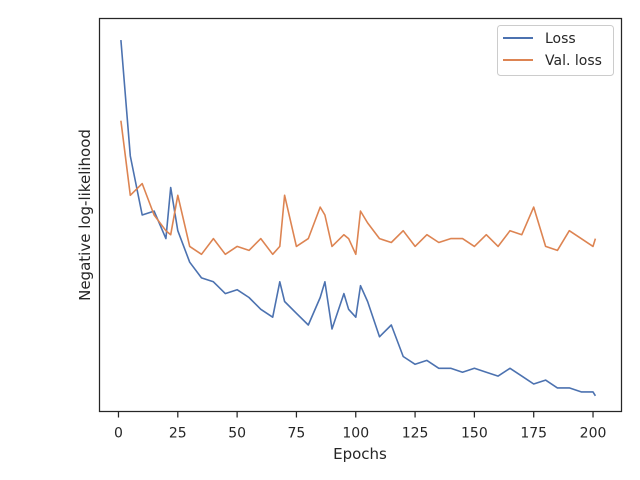  I want to click on x-tick-label: 50, so click(237, 434).